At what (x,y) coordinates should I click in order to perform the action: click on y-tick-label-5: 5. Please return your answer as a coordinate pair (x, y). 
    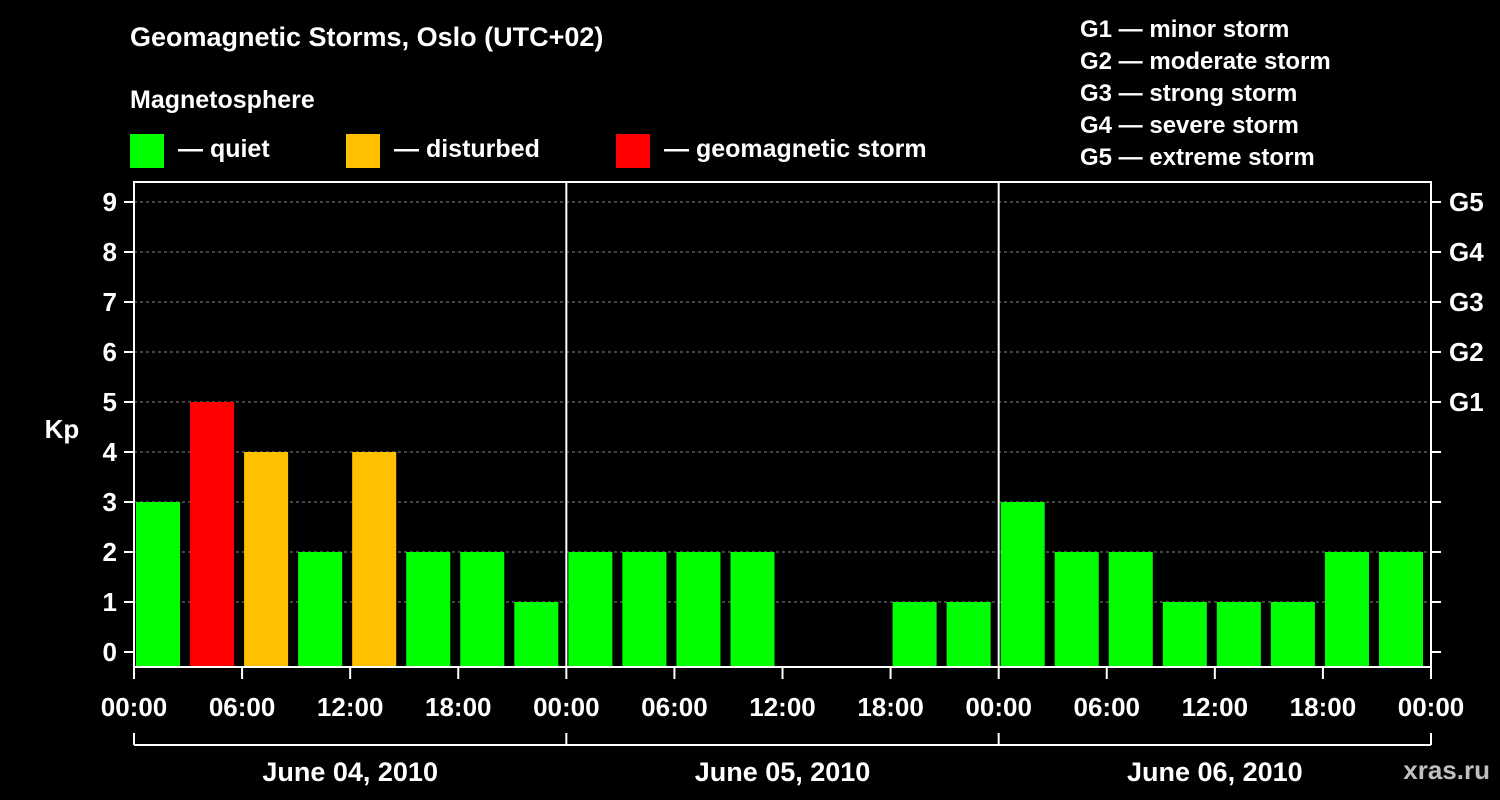
    Looking at the image, I should click on (110, 402).